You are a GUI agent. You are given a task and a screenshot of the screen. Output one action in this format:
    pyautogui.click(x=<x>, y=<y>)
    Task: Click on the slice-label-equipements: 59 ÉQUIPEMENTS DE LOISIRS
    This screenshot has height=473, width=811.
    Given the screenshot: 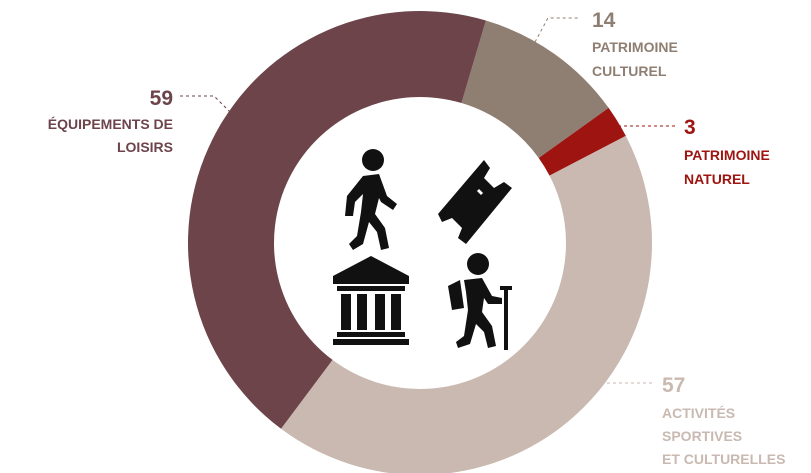 What is the action you would take?
    pyautogui.click(x=140, y=121)
    